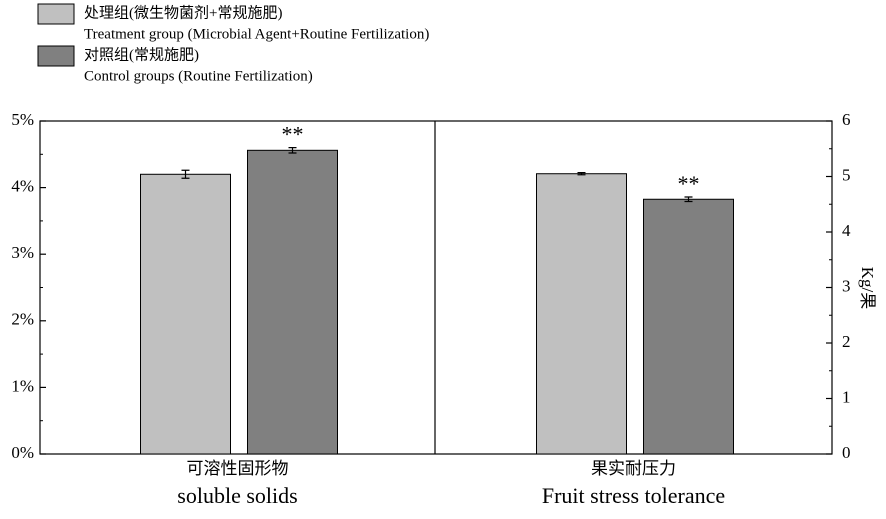 The width and height of the screenshot is (886, 519). What do you see at coordinates (22, 252) in the screenshot?
I see `y-tick-label: 3%` at bounding box center [22, 252].